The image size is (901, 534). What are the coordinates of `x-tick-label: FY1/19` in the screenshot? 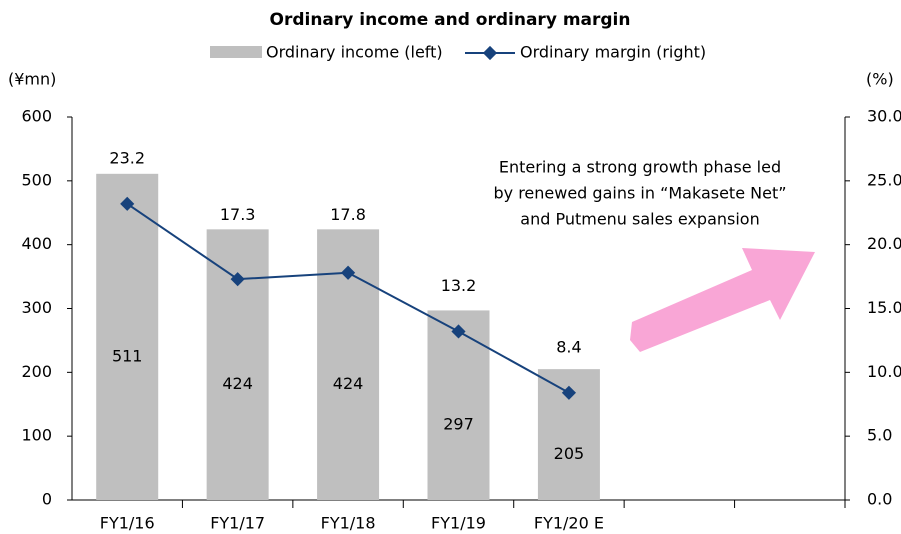 It's located at (458, 523).